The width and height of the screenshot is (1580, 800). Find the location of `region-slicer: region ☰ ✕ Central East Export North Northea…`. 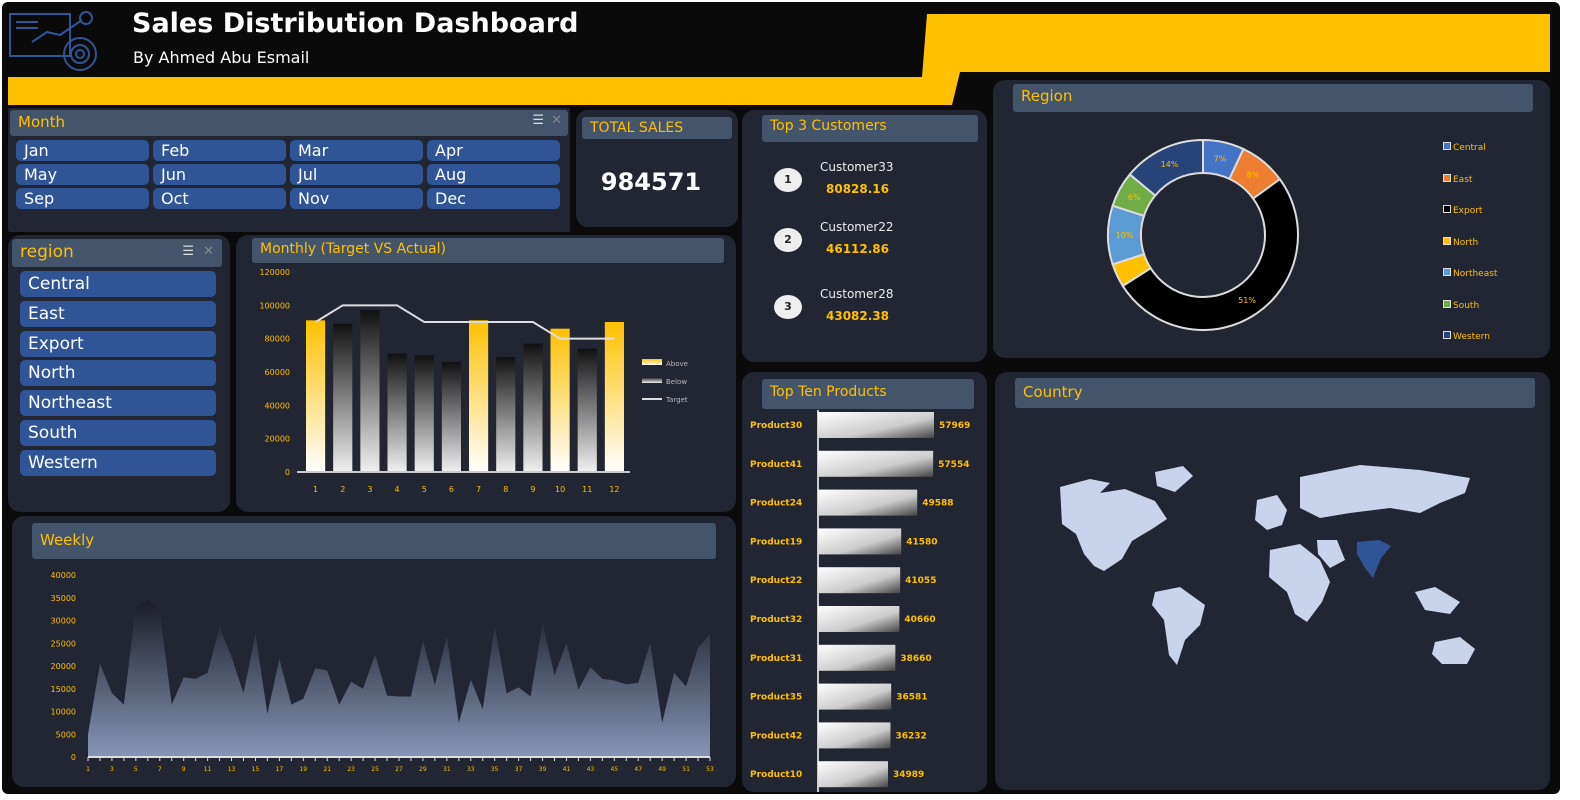

region-slicer: region ☰ ✕ Central East Export North Northea… is located at coordinates (119, 373).